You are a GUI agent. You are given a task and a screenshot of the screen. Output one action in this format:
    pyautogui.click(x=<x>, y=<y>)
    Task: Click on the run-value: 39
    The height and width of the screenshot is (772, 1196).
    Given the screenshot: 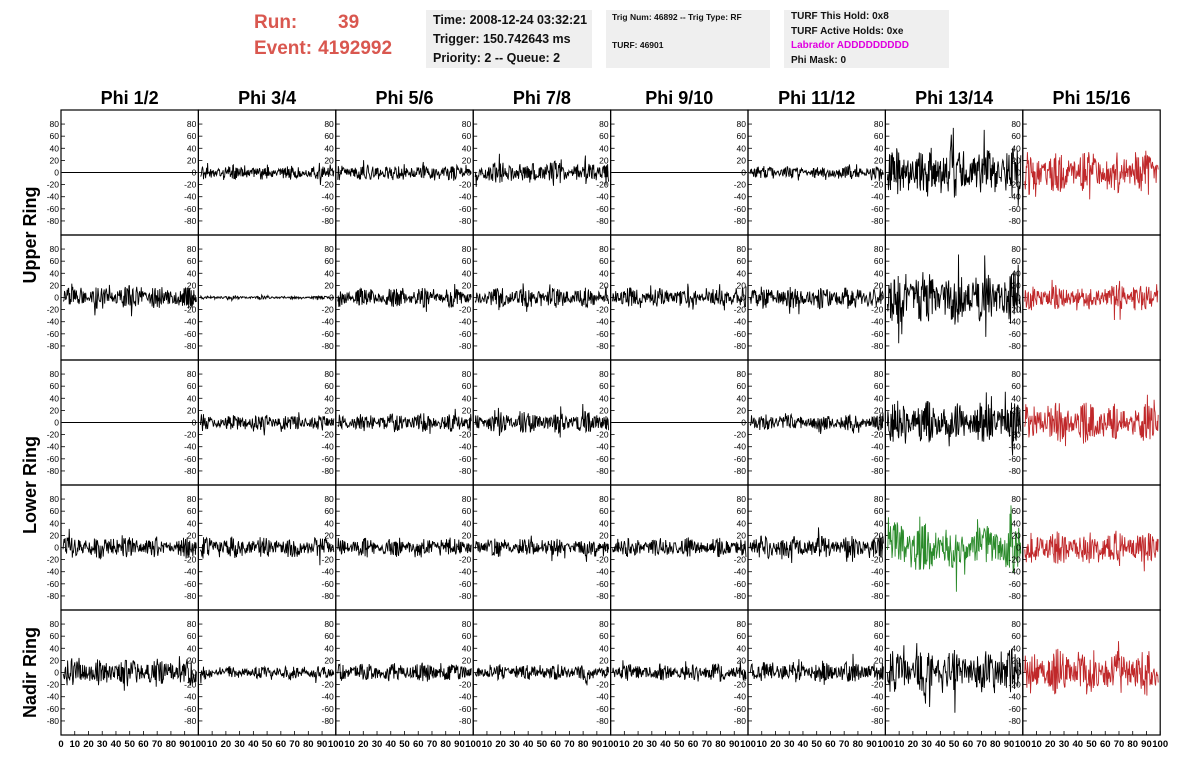 What is the action you would take?
    pyautogui.click(x=349, y=22)
    